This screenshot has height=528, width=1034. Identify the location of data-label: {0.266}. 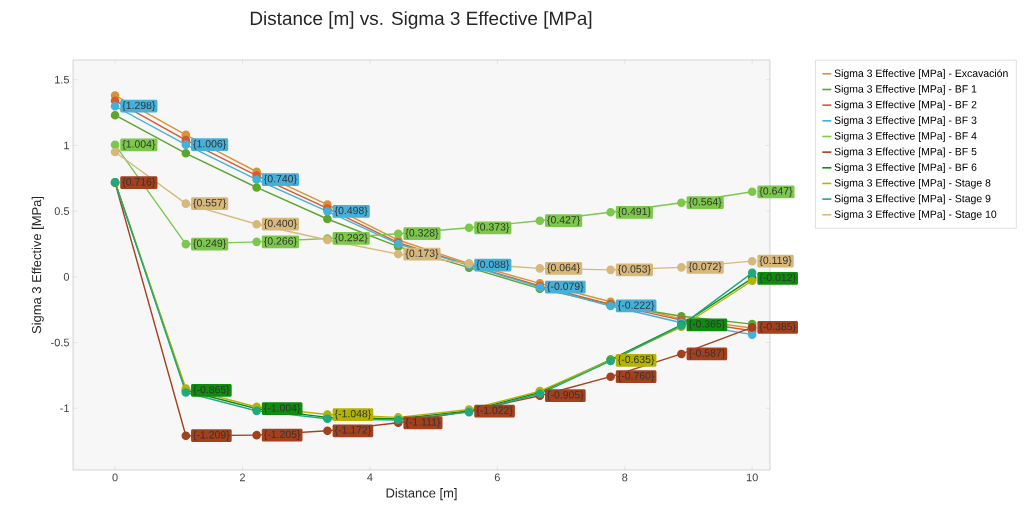
(280, 241).